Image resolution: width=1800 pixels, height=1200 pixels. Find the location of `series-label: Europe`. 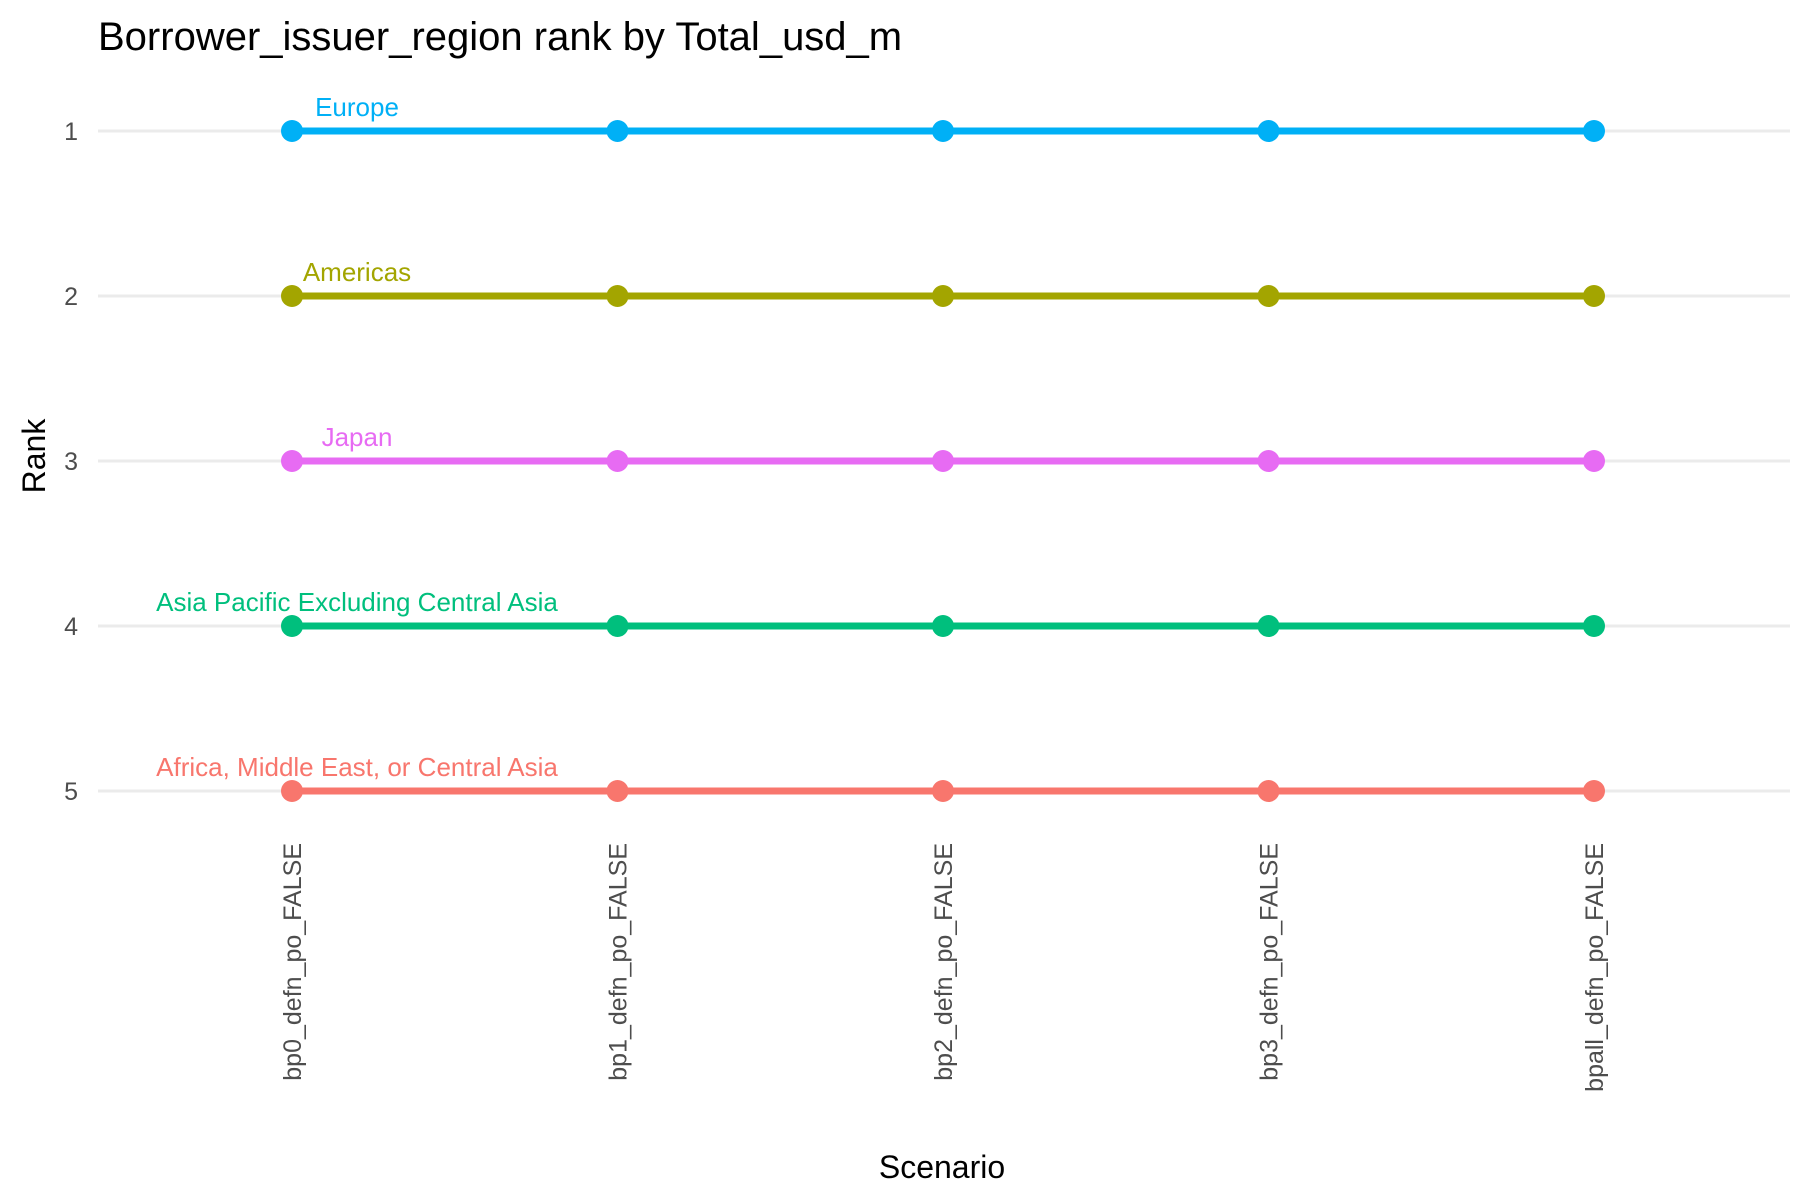

series-label: Europe is located at coordinates (357, 107).